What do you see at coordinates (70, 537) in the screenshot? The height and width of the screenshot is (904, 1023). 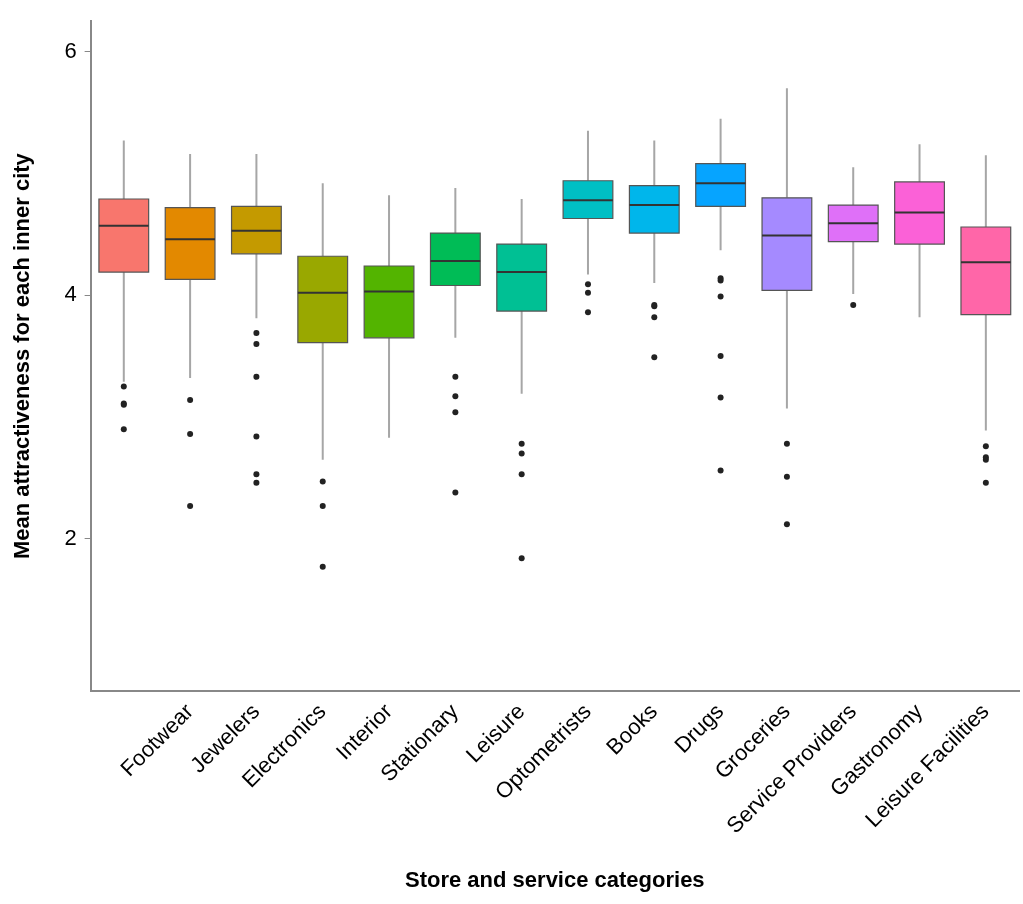 I see `y-tick-label: 2` at bounding box center [70, 537].